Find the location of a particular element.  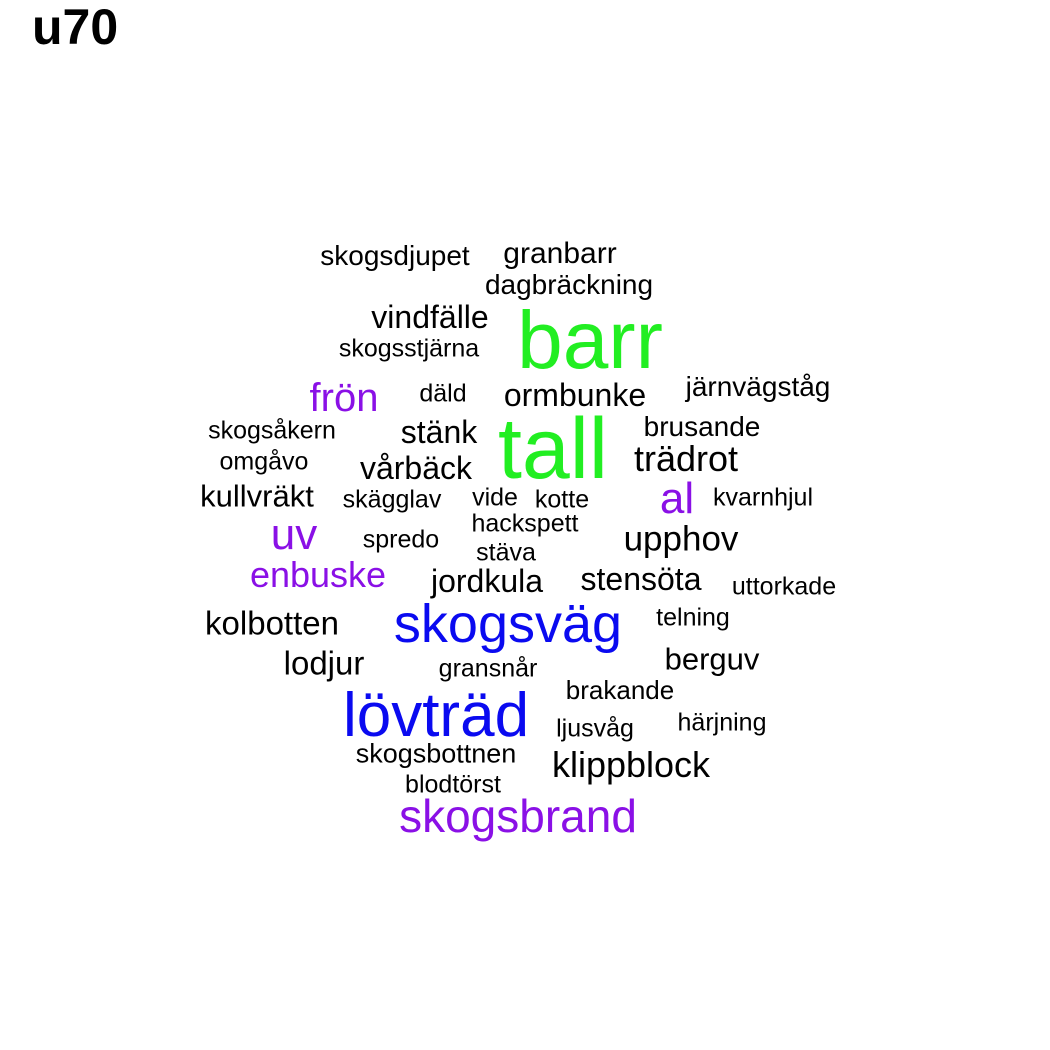

cloud-word: berguv is located at coordinates (712, 659).